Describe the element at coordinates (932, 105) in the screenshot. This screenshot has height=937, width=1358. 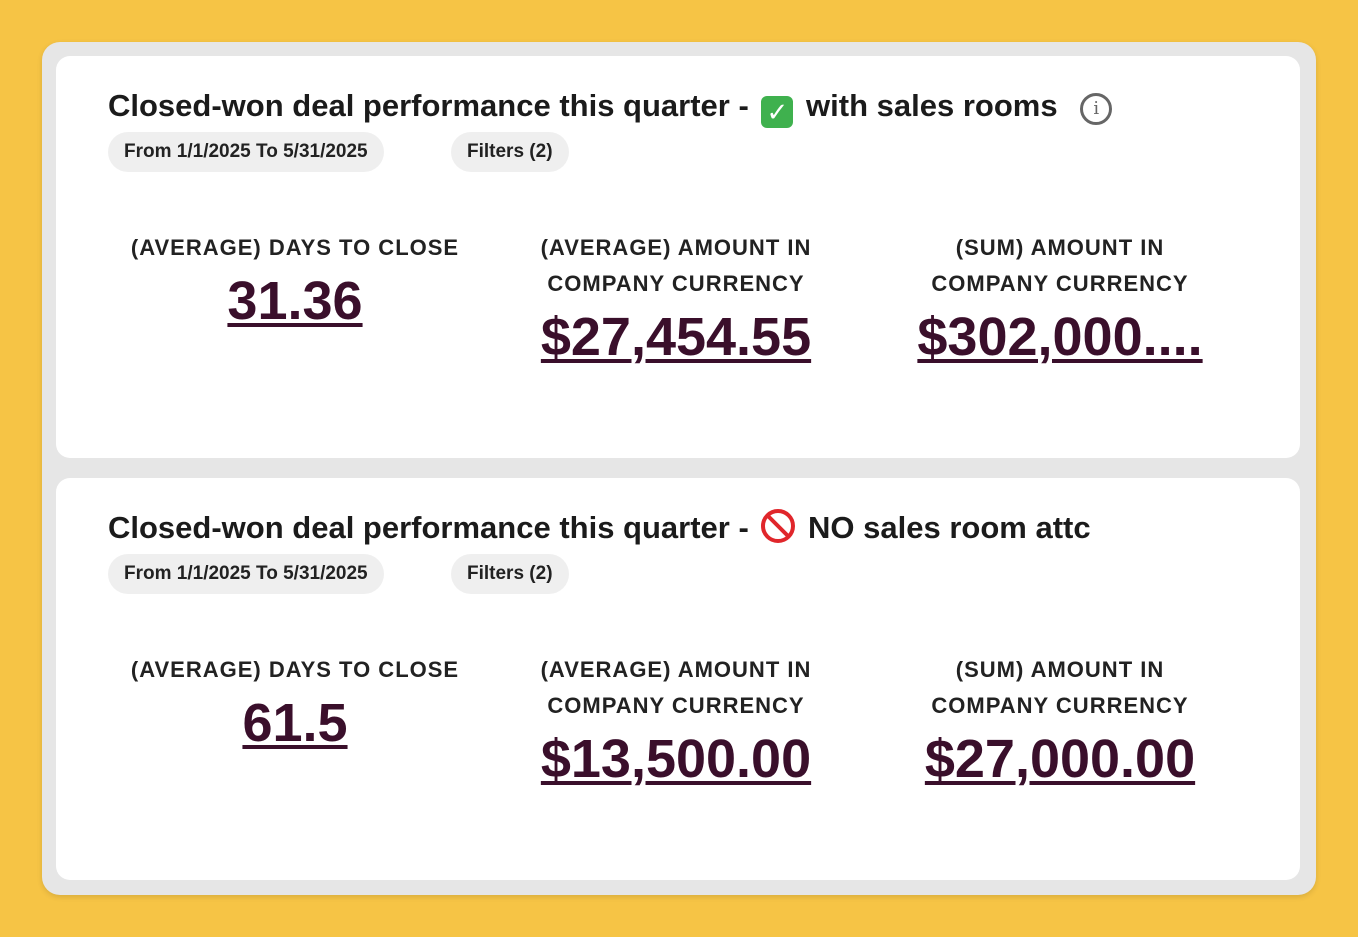
I see `card-title-suffix: with sales rooms` at that location.